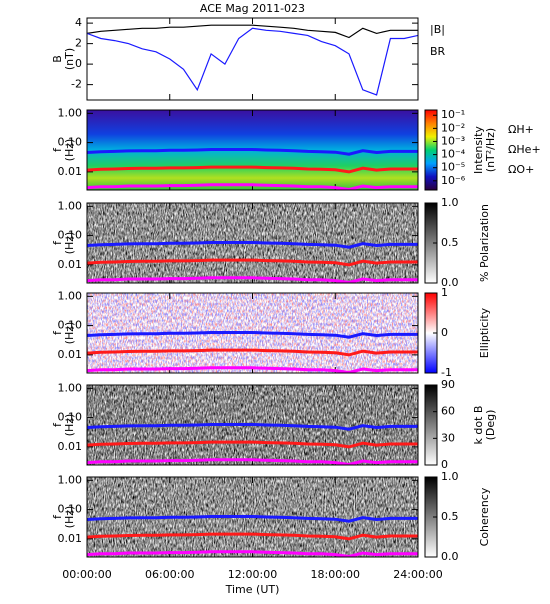 This screenshot has height=604, width=550. What do you see at coordinates (446, 372) in the screenshot?
I see `colorbar-tick-label: -1` at bounding box center [446, 372].